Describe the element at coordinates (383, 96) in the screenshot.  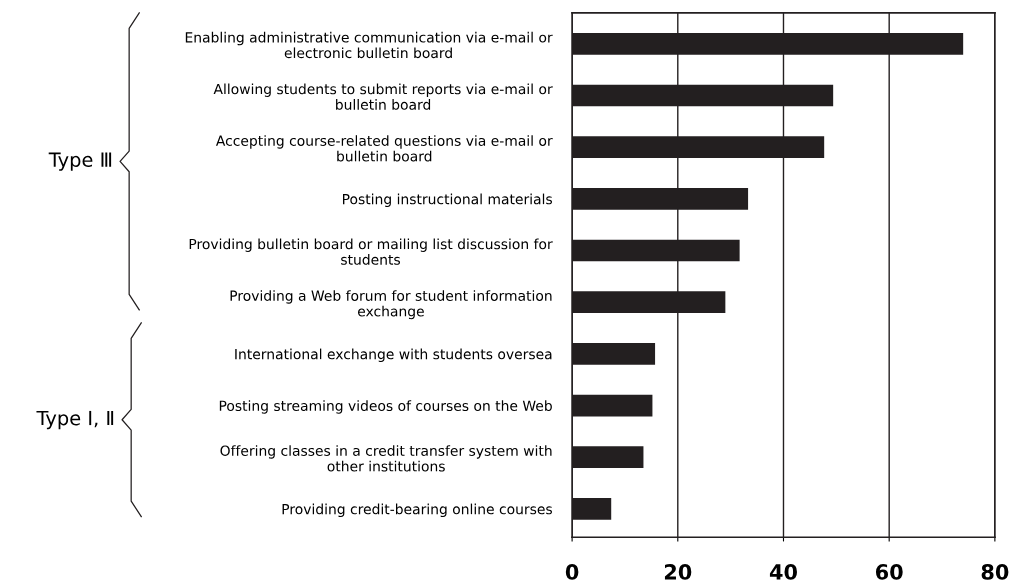
I see `y-tick-label: Allowing students to submit reports via e-mail or bulletin board` at that location.